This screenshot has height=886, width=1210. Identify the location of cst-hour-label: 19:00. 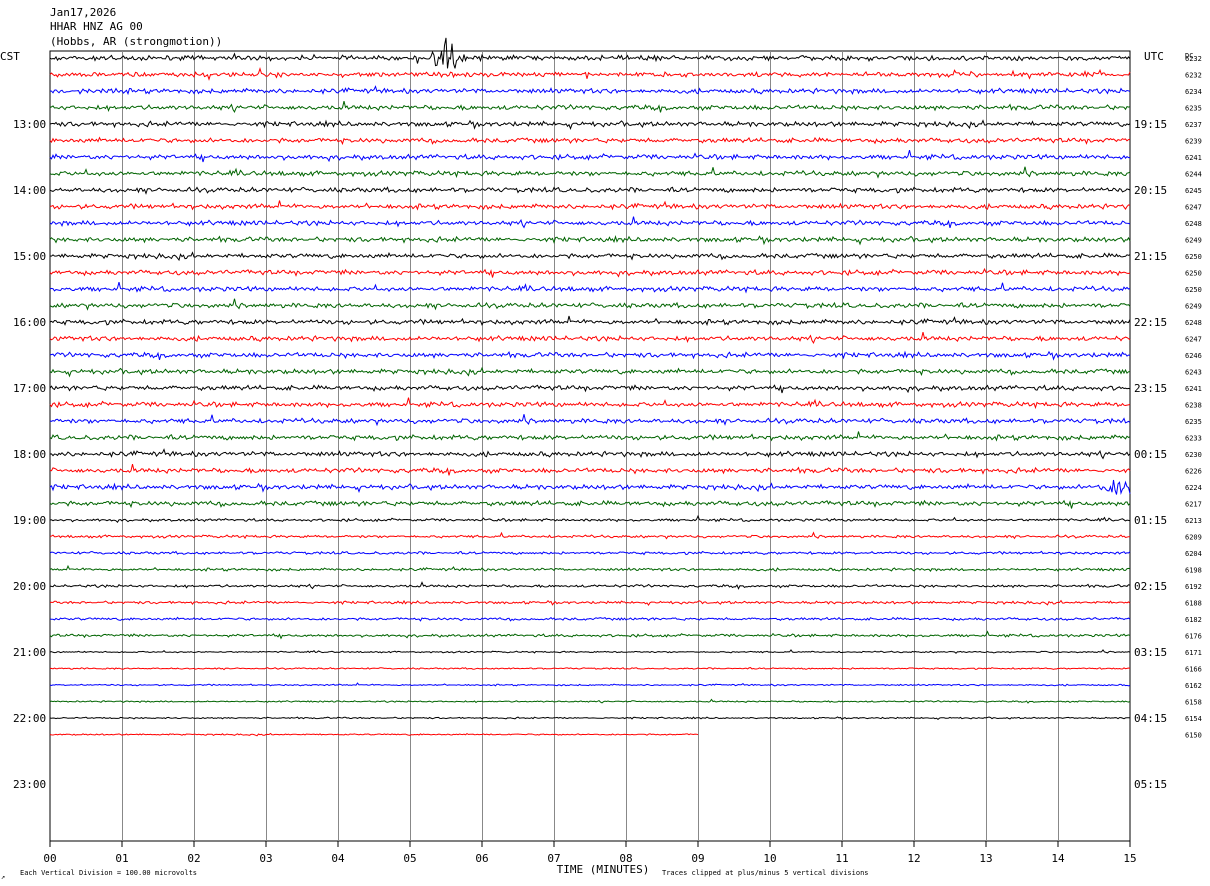
(29, 520).